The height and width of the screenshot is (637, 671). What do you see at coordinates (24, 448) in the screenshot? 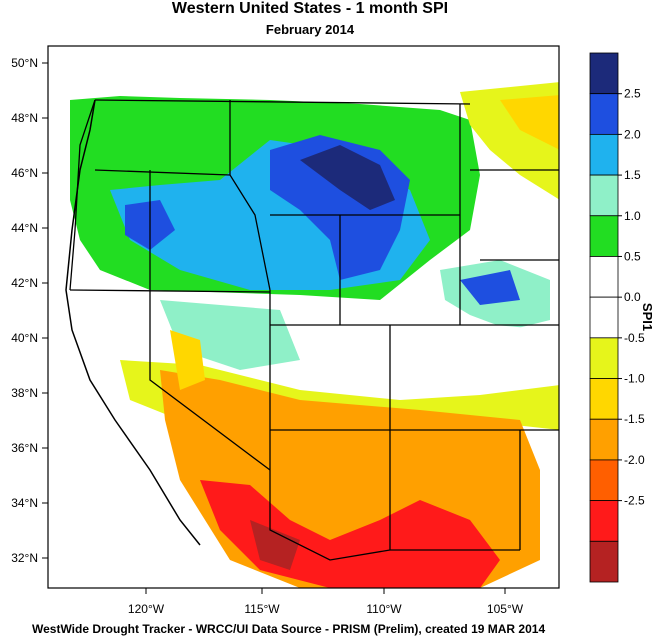
I see `lat-label-36: 36°N` at bounding box center [24, 448].